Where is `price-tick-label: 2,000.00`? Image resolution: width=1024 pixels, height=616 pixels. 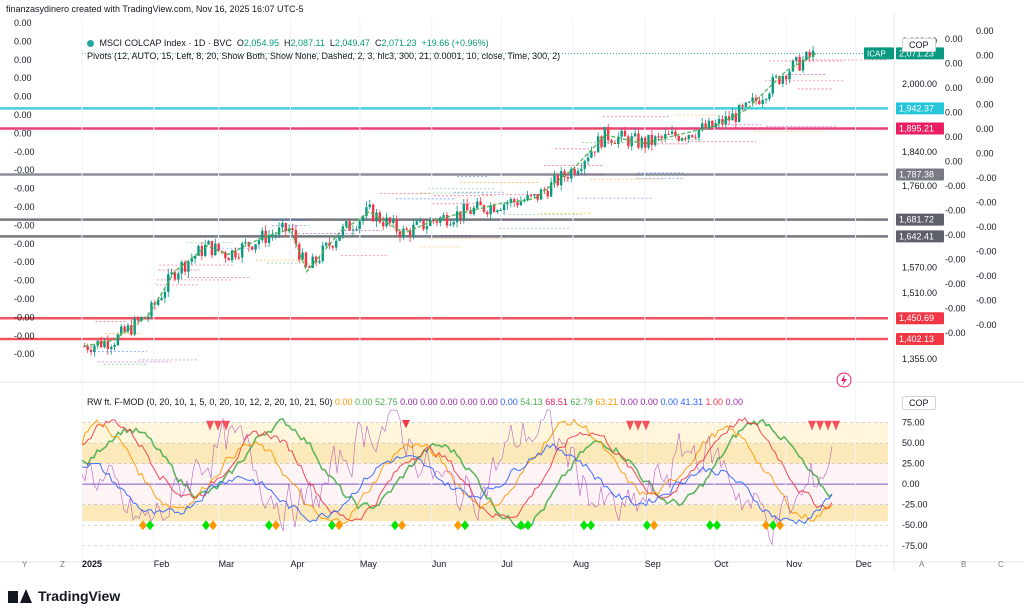
price-tick-label: 2,000.00 is located at coordinates (919, 84).